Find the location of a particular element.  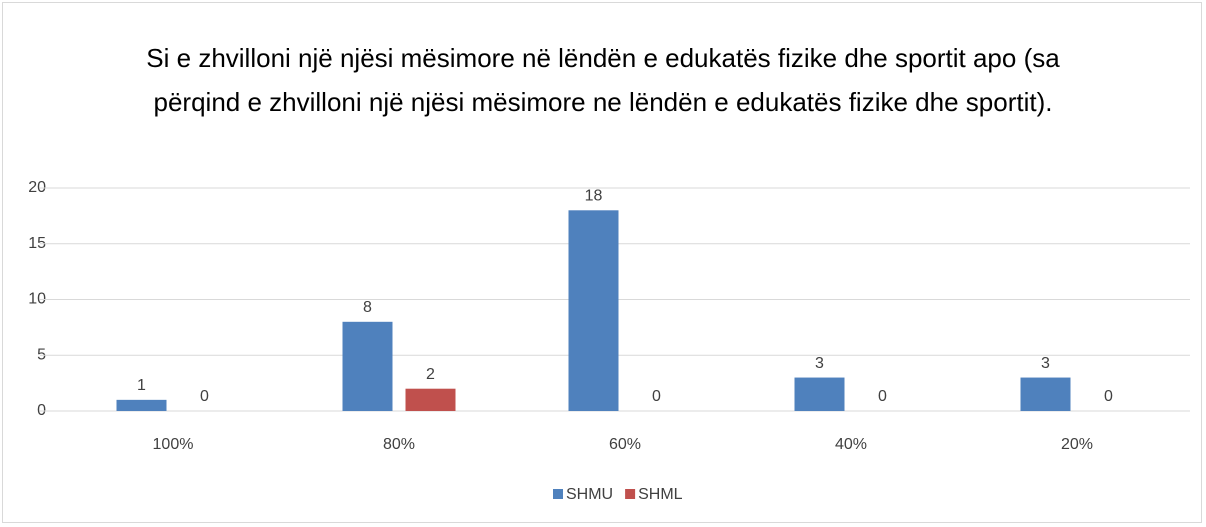

x-tick-label: 60% is located at coordinates (625, 444).